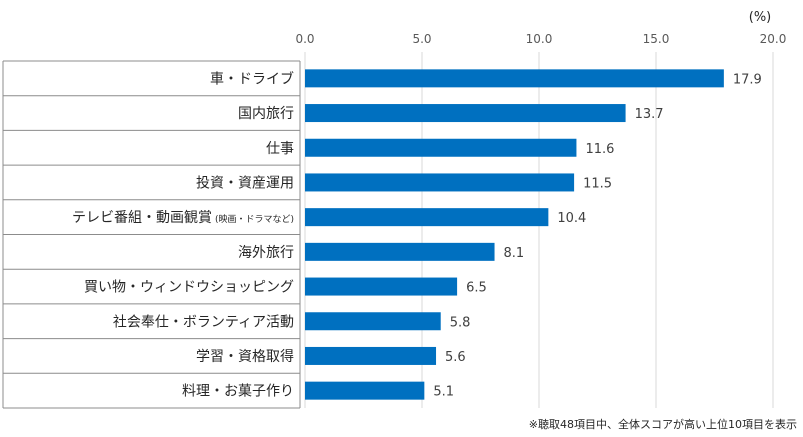 The width and height of the screenshot is (803, 437). I want to click on category-label: 海外旅行, so click(266, 253).